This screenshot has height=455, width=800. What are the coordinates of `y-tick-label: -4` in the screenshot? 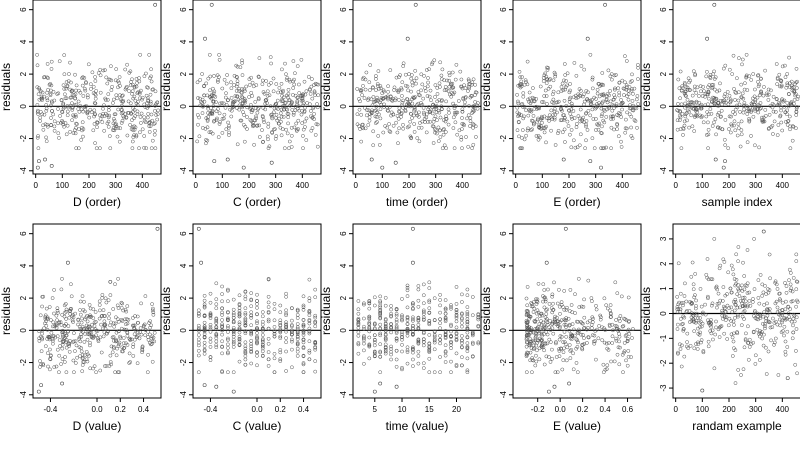 It's located at (23, 171).